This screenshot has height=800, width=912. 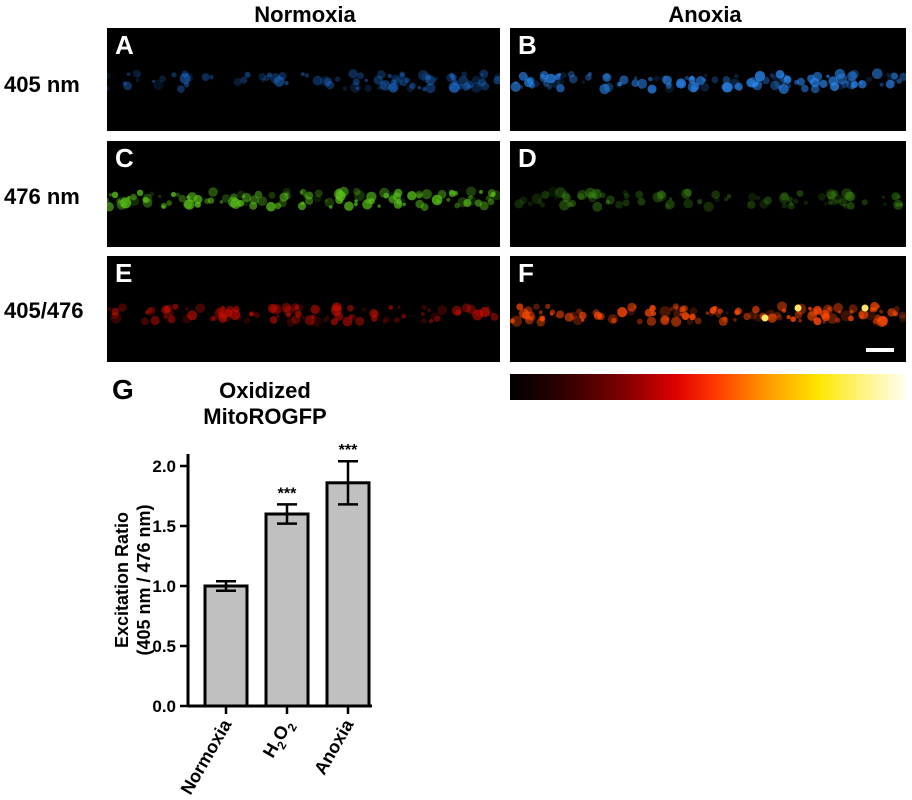 What do you see at coordinates (265, 416) in the screenshot?
I see `panel-g-title-line2: MitoROGFP` at bounding box center [265, 416].